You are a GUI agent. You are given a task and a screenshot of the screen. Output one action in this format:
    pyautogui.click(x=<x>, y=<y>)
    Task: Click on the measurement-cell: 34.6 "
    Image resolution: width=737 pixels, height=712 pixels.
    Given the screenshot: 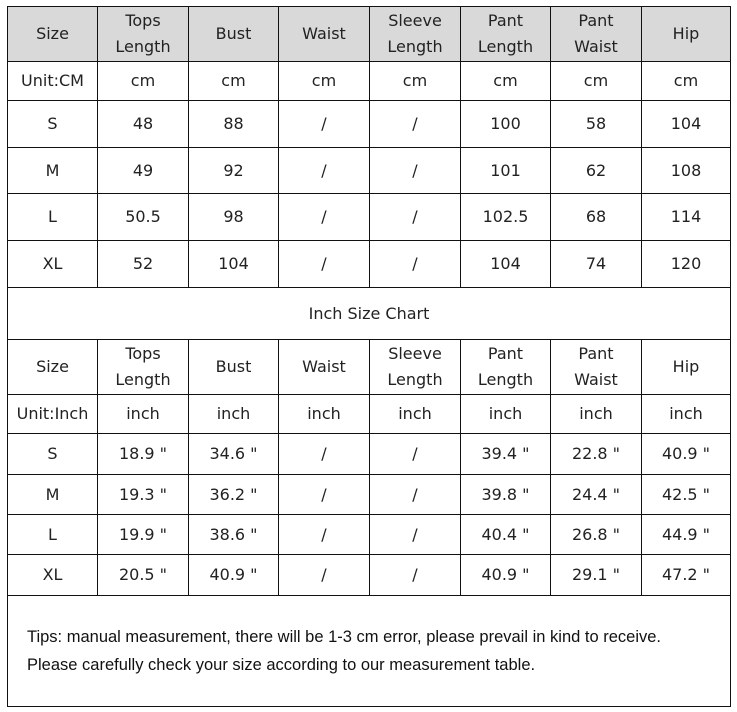 What is the action you would take?
    pyautogui.click(x=233, y=454)
    